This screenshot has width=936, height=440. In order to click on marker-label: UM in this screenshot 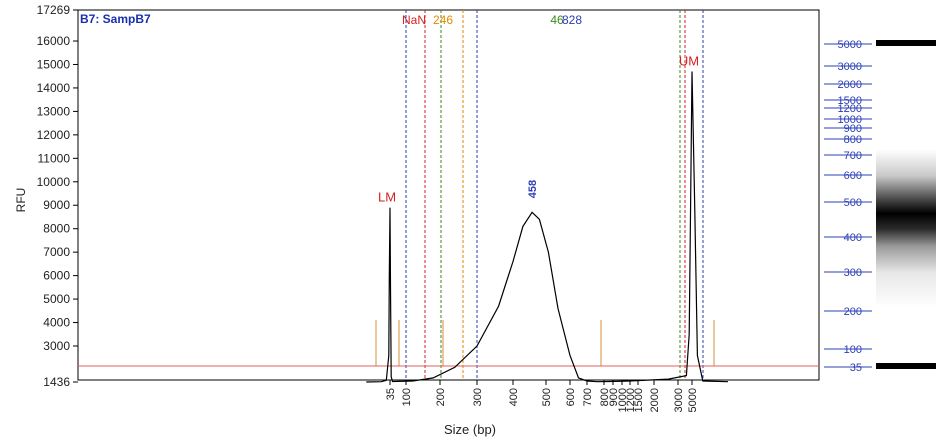, I will do `click(689, 61)`.